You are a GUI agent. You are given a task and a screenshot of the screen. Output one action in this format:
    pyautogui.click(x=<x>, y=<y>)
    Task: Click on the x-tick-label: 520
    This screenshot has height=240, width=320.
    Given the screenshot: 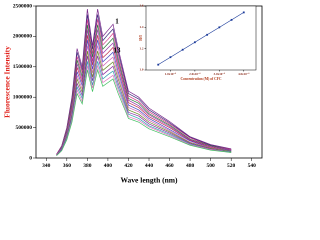 What is the action you would take?
    pyautogui.click(x=231, y=166)
    